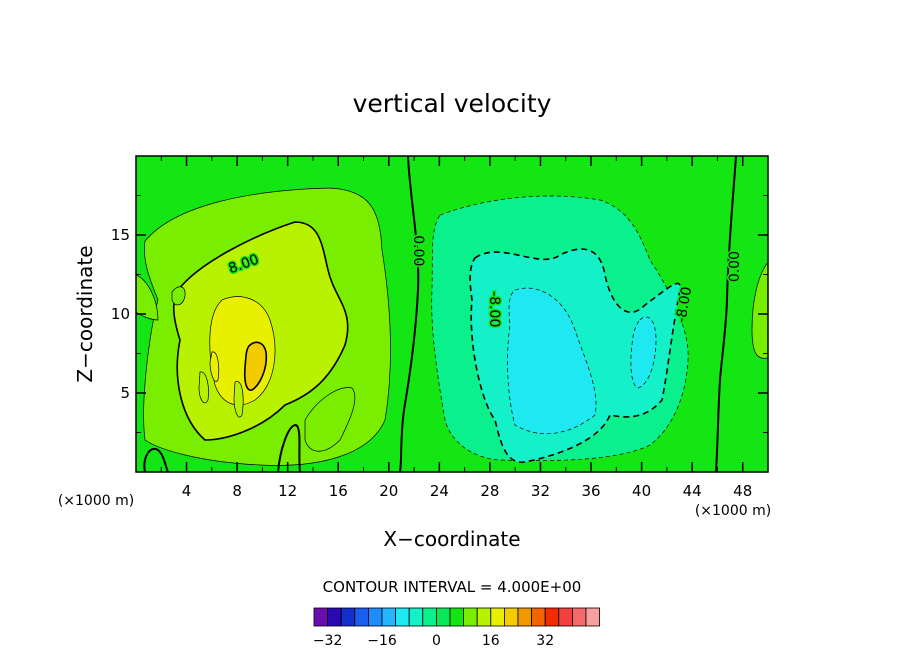 The width and height of the screenshot is (904, 654). What do you see at coordinates (733, 511) in the screenshot?
I see `x-axis-unit: (×1000 m)` at bounding box center [733, 511].